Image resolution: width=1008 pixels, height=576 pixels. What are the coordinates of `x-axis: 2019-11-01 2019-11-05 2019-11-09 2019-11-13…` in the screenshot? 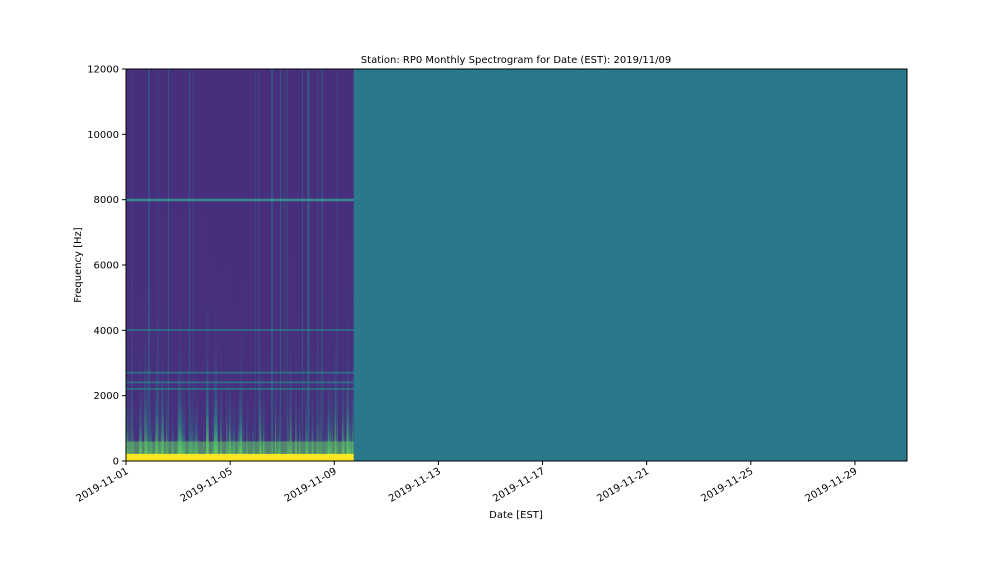 It's located at (467, 483).